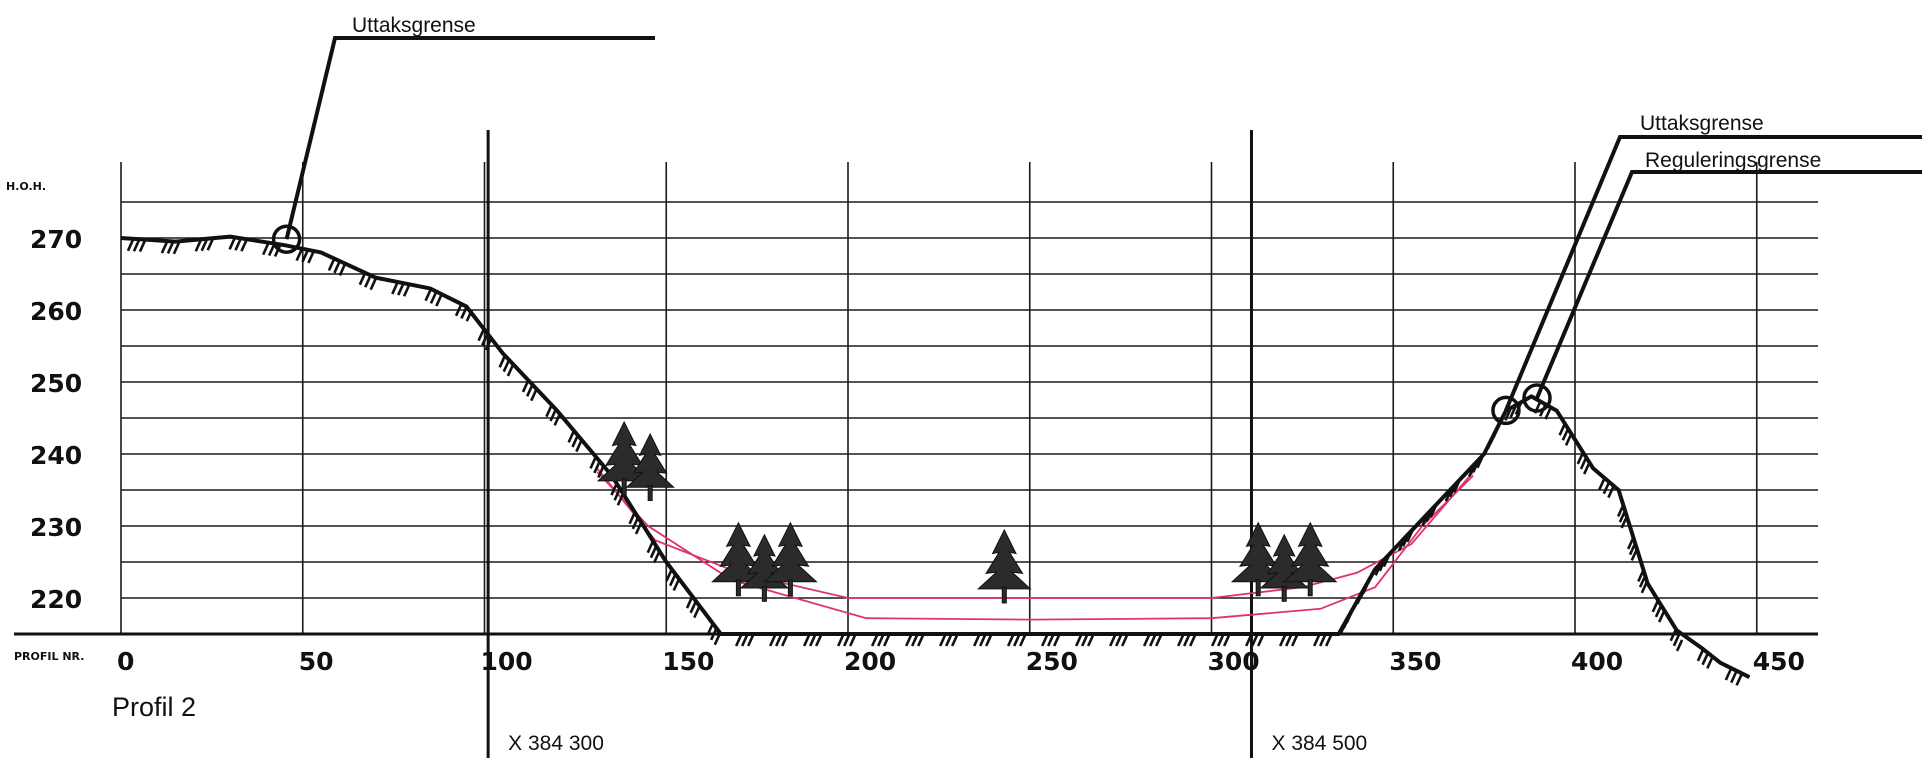 The image size is (1922, 758). What do you see at coordinates (688, 661) in the screenshot?
I see `x-tick-label: 150` at bounding box center [688, 661].